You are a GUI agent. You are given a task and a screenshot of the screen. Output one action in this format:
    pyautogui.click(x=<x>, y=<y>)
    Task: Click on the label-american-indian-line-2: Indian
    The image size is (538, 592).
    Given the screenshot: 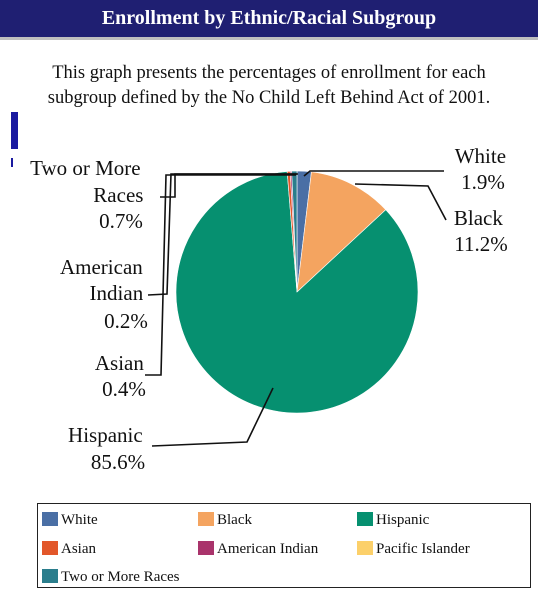 What is the action you would take?
    pyautogui.click(x=117, y=293)
    